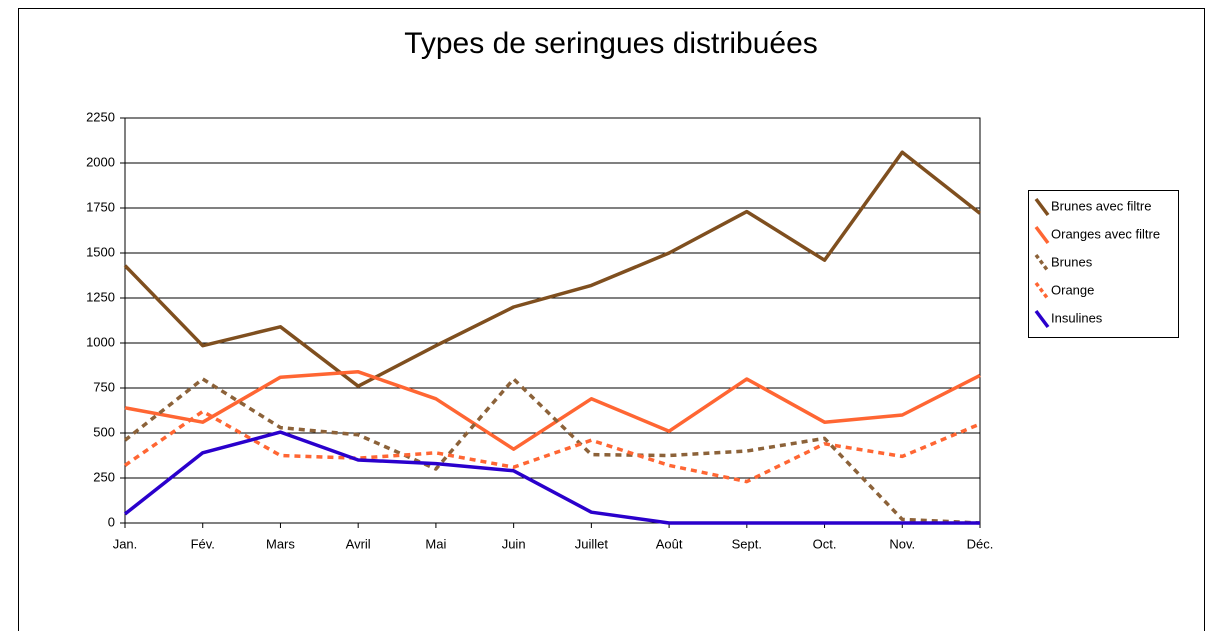 The width and height of the screenshot is (1222, 631). Describe the element at coordinates (514, 543) in the screenshot. I see `x-tick-label: Juin` at that location.